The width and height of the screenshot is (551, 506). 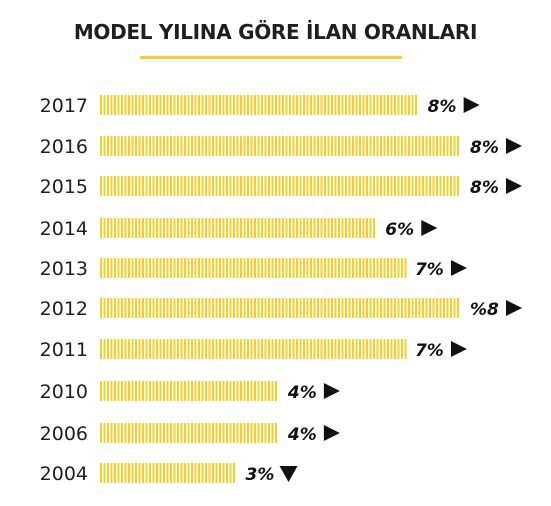 What do you see at coordinates (64, 147) in the screenshot?
I see `category-label: 2016` at bounding box center [64, 147].